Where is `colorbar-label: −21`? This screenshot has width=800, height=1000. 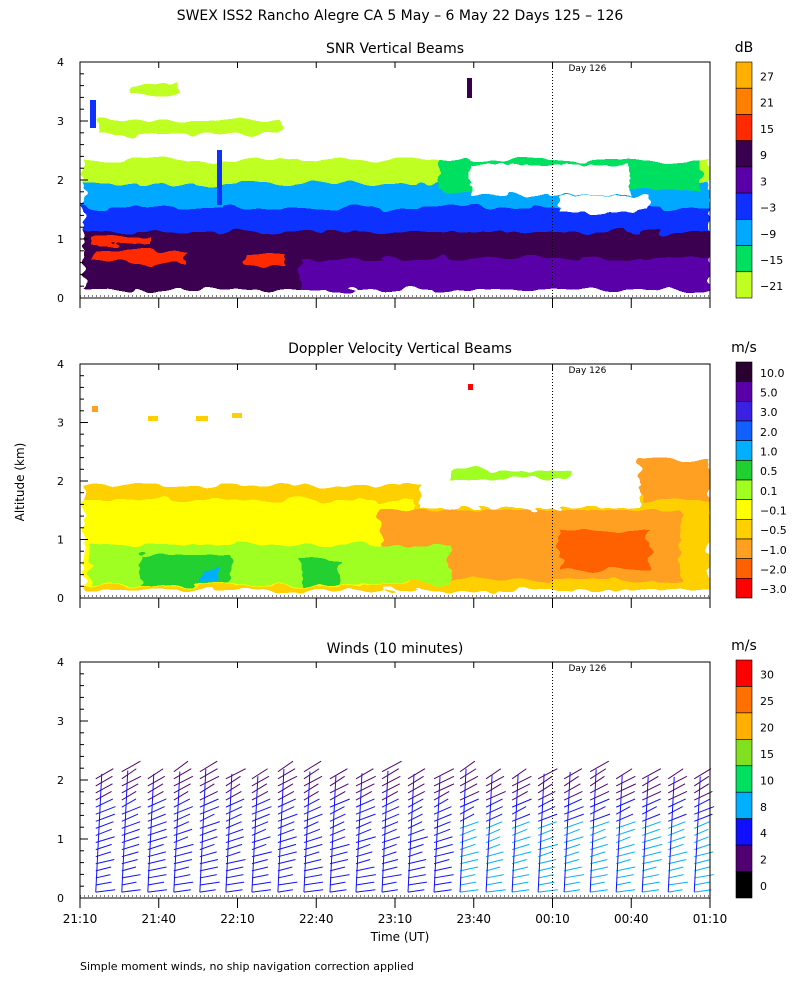
colorbar-label: −21 is located at coordinates (771, 286).